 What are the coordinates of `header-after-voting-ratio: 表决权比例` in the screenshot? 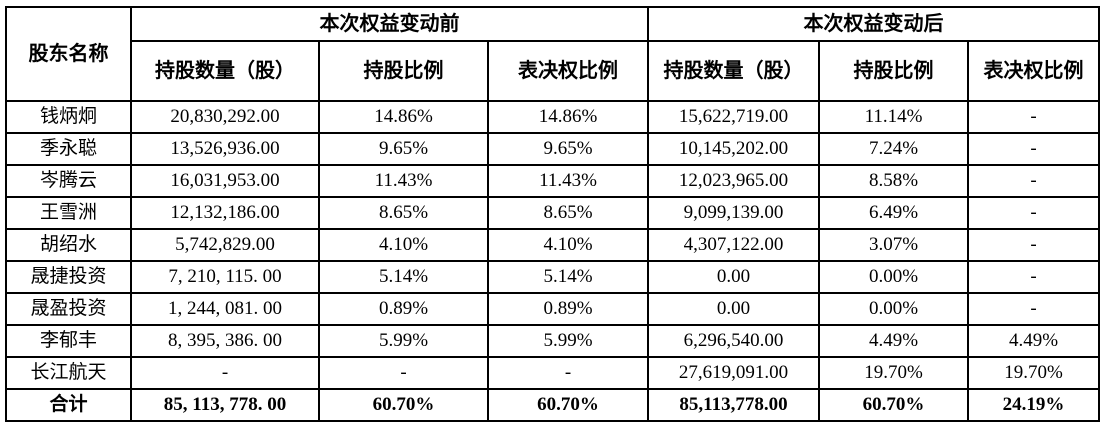 It's located at (1033, 71).